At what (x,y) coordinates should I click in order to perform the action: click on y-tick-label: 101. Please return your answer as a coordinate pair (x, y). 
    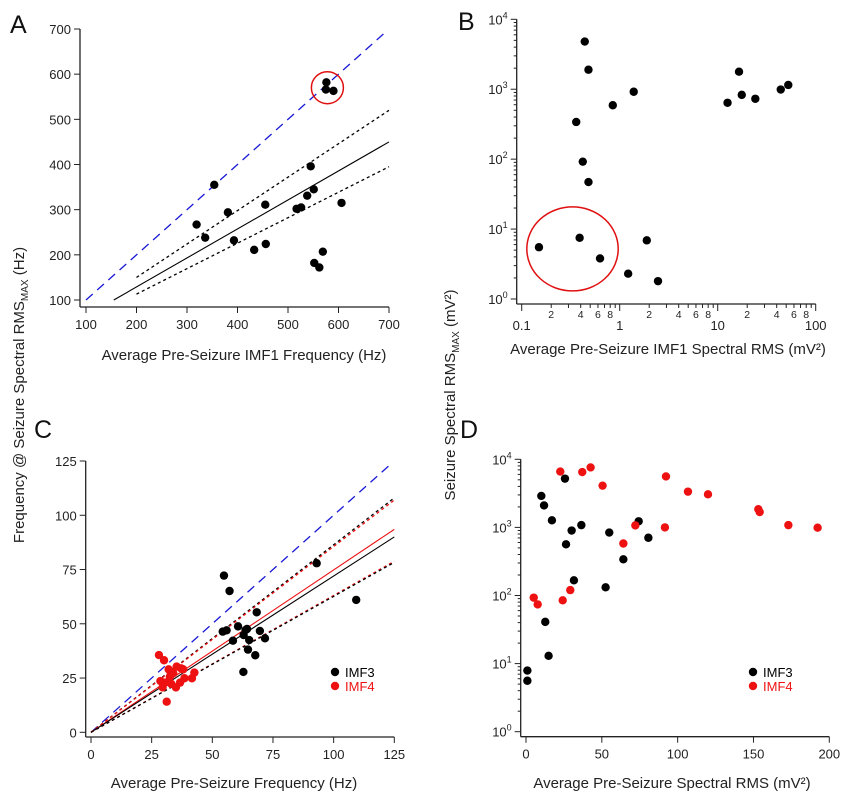
    Looking at the image, I should click on (501, 663).